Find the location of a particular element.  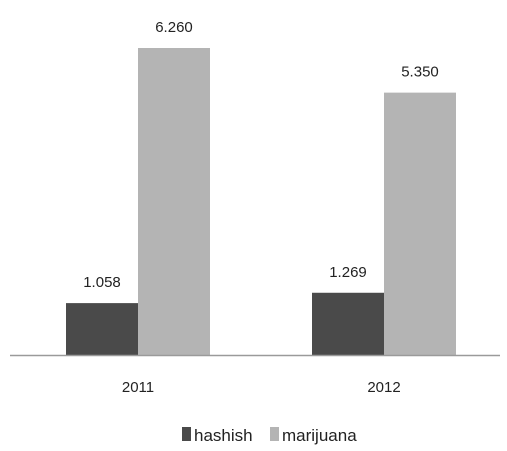

bar-marijuana-2012 is located at coordinates (420, 223).